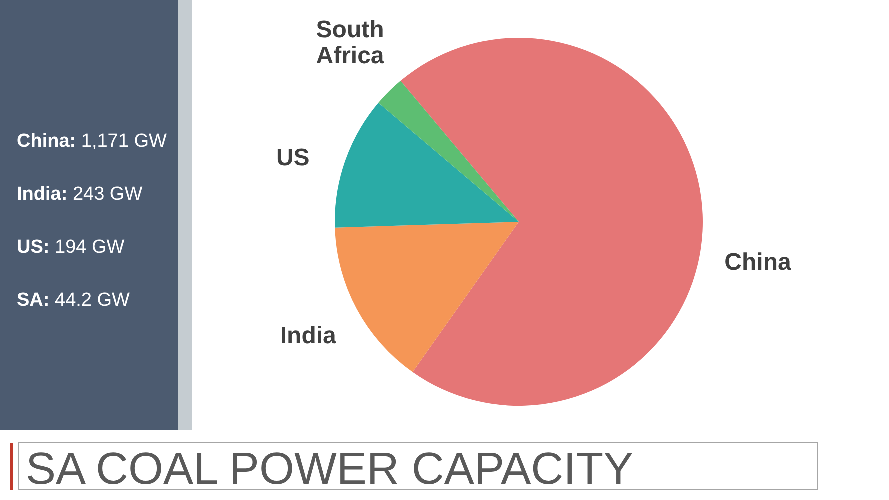 The height and width of the screenshot is (500, 889). I want to click on slice-label: India, so click(309, 336).